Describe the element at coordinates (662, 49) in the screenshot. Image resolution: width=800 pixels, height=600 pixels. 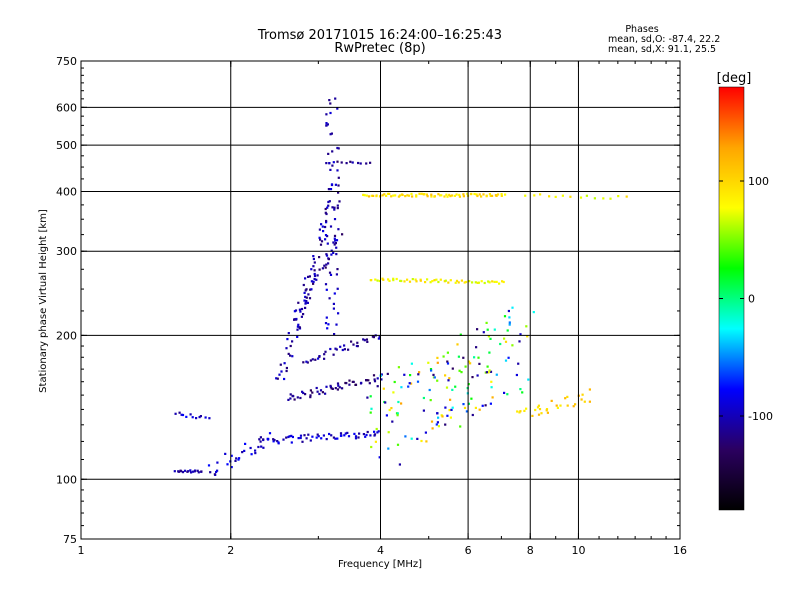
I see `stats-line-x: mean, sd,X: 91.1, 25.5` at that location.